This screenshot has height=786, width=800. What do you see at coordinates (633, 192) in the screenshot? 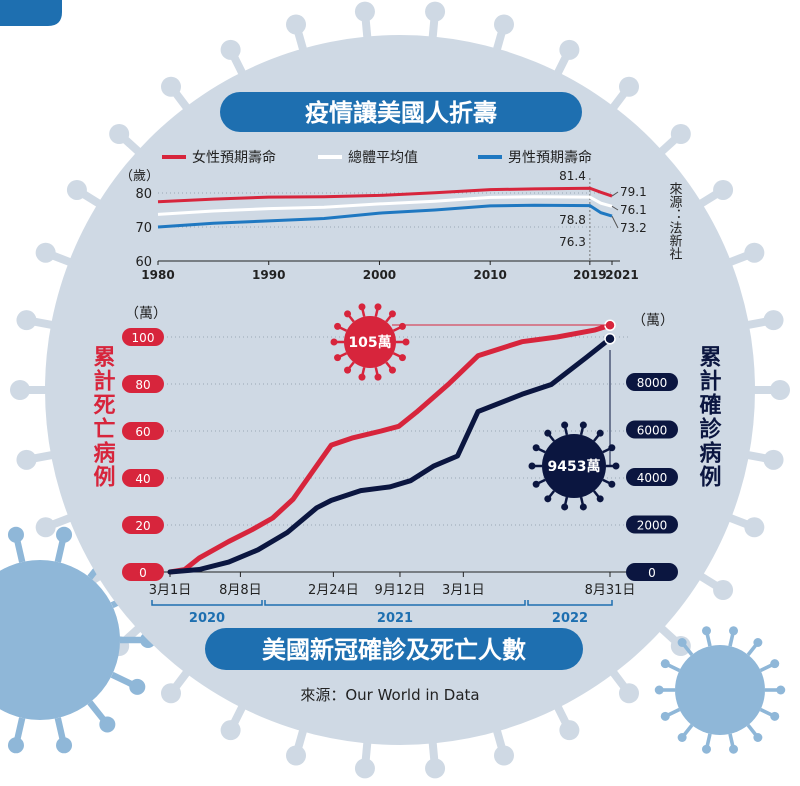
I see `life-label-2021: 79.1` at bounding box center [633, 192].